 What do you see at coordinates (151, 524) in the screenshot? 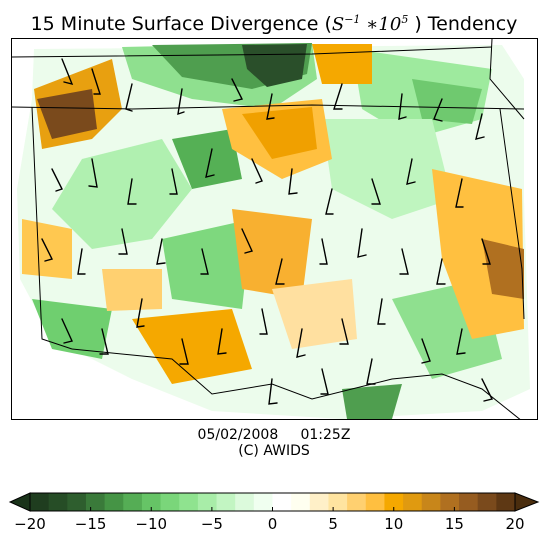
I see `colorbar-tick-label: −10` at bounding box center [151, 524].